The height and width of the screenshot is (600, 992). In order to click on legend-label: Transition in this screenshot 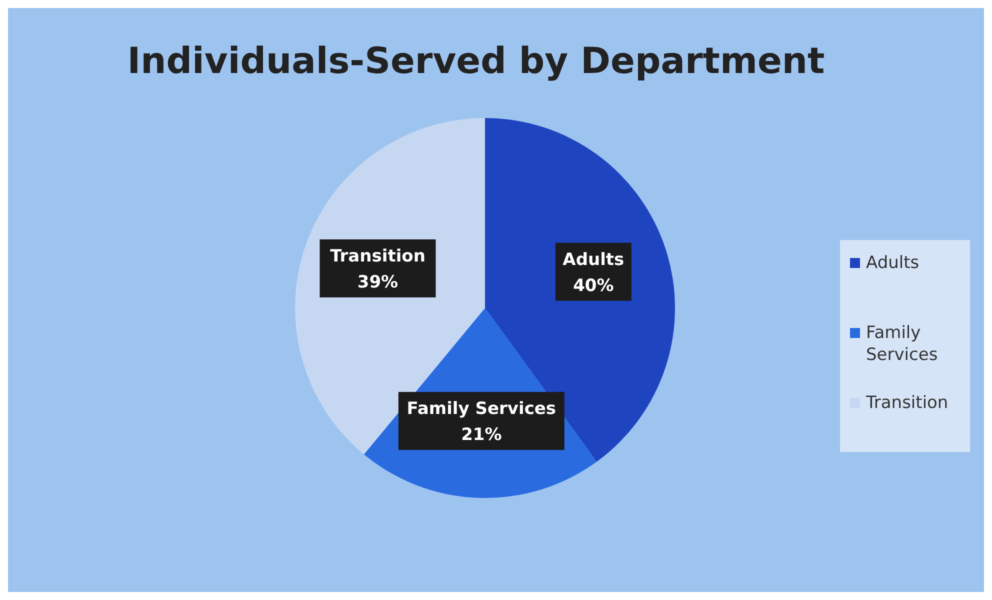, I will do `click(906, 403)`.